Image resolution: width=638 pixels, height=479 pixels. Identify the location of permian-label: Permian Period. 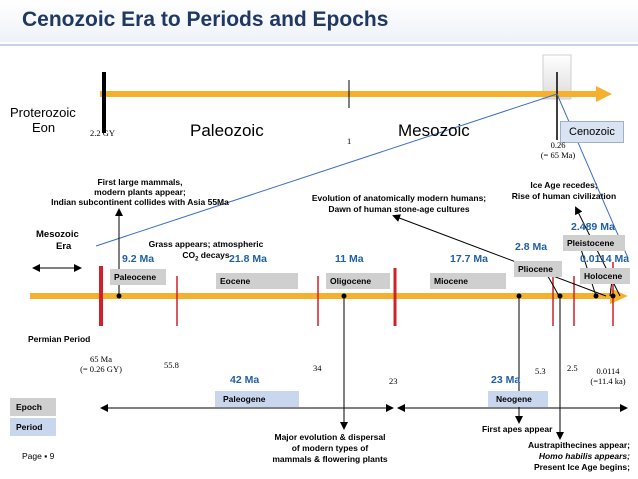
(59, 339).